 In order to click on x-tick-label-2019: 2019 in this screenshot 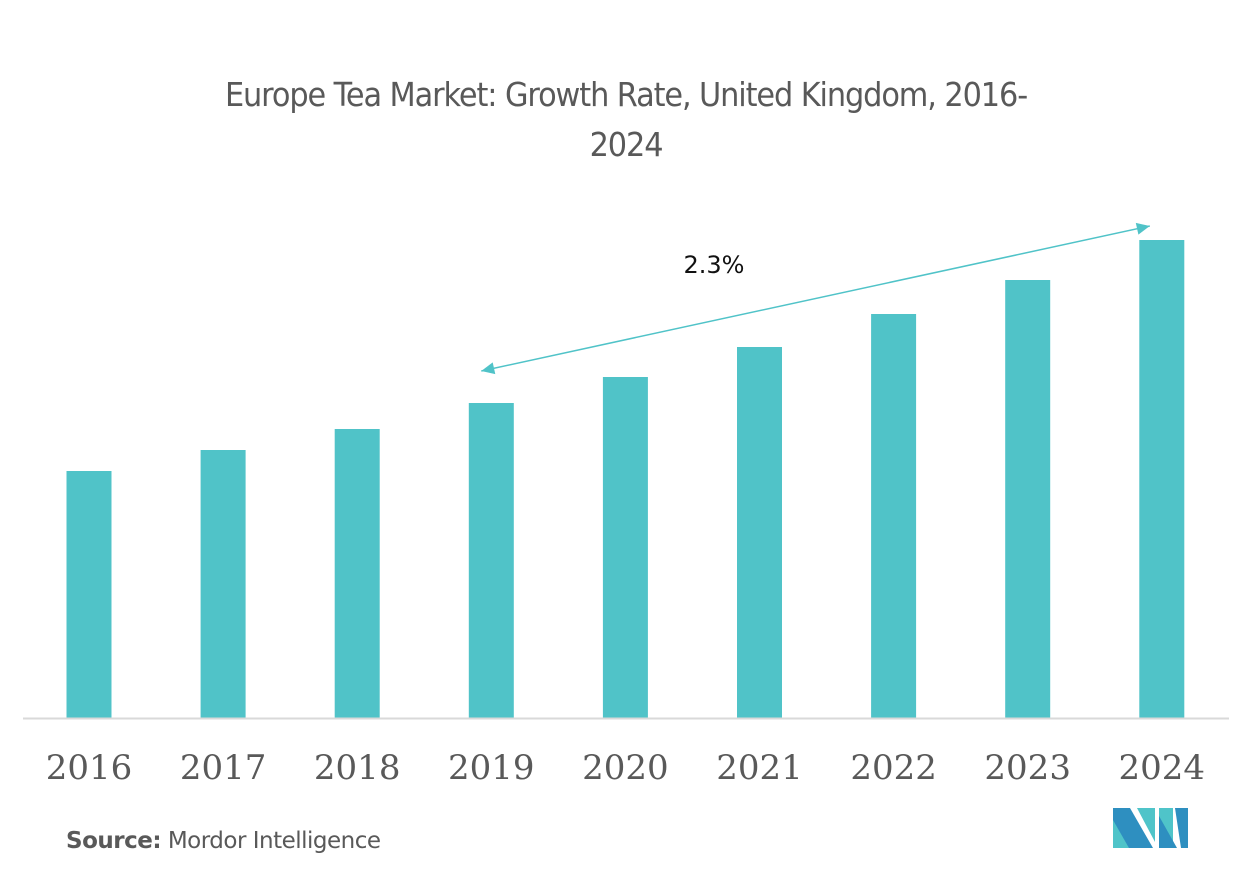, I will do `click(491, 768)`.